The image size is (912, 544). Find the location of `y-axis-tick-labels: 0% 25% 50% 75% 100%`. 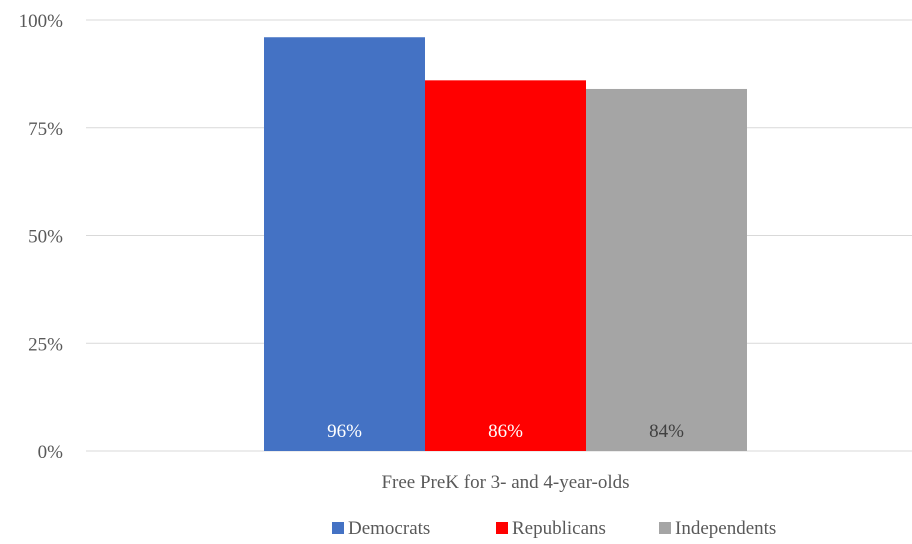

y-axis-tick-labels: 0% 25% 50% 75% 100% is located at coordinates (41, 237).